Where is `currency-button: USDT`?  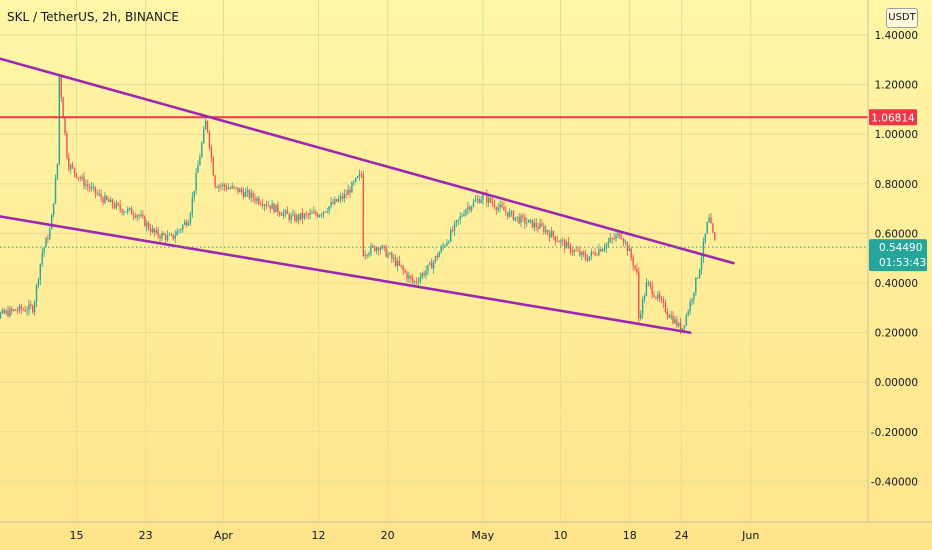
currency-button: USDT is located at coordinates (902, 18).